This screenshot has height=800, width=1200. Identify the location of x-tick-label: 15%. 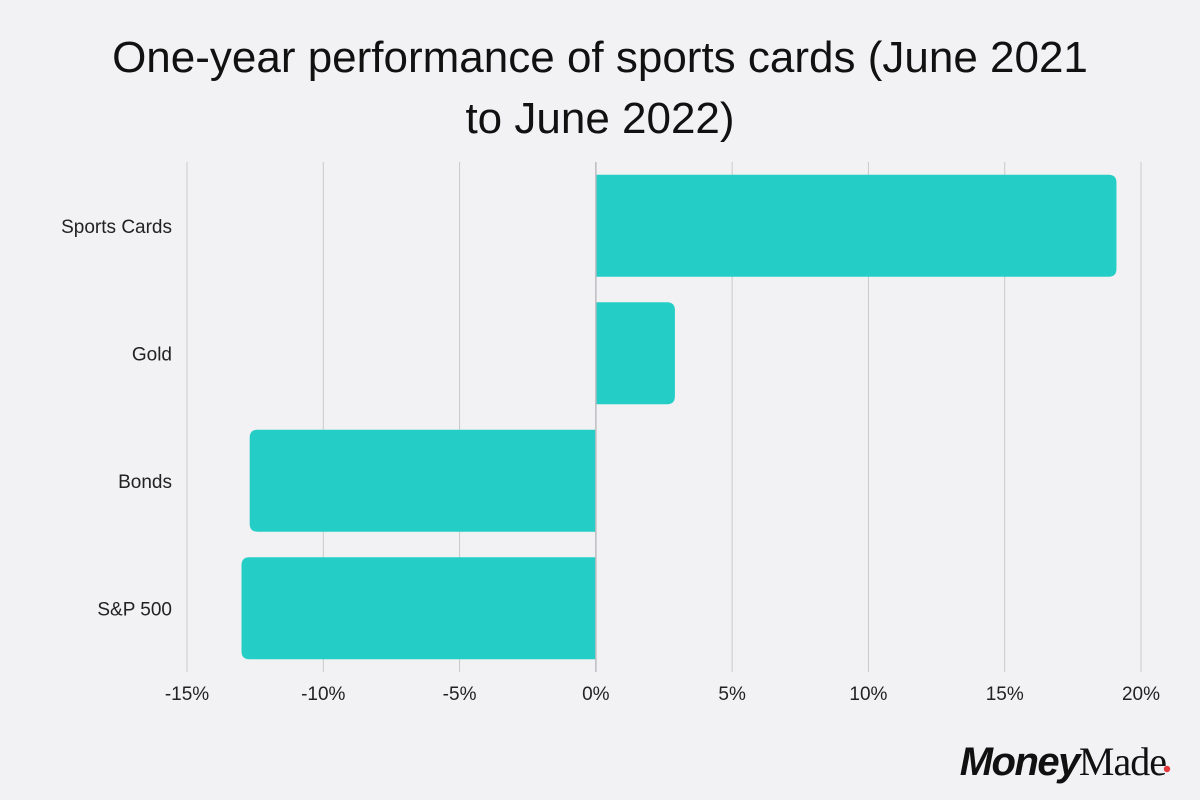
(1005, 694).